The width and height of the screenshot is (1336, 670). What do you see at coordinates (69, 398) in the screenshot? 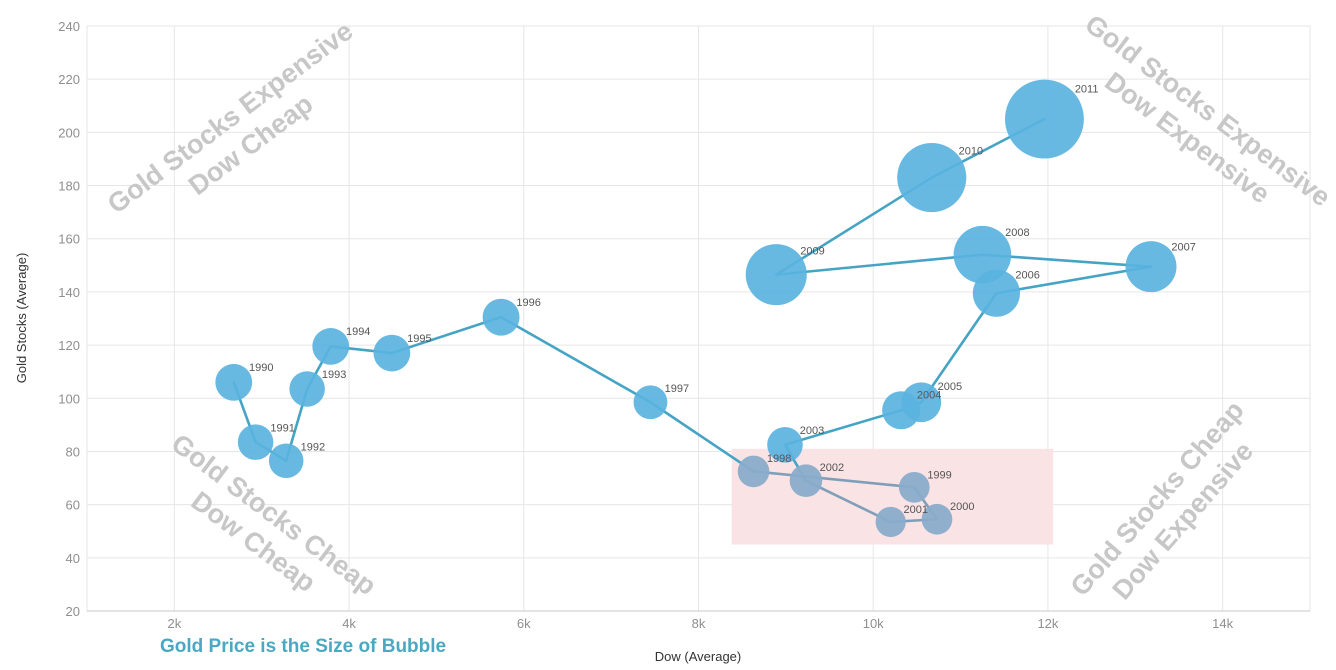
I see `y-tick-label: 100` at bounding box center [69, 398].